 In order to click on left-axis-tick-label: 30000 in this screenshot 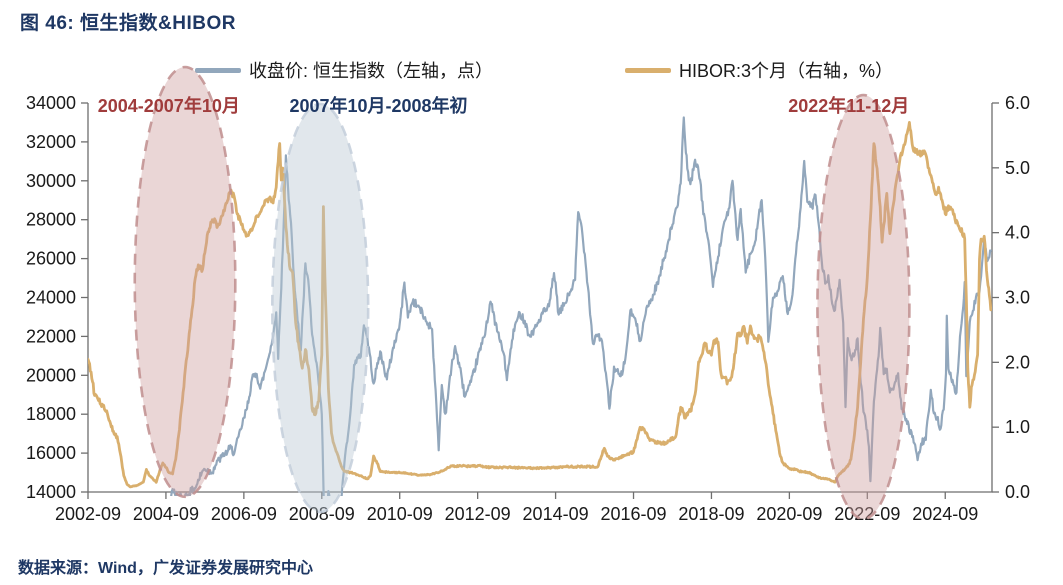, I will do `click(51, 181)`.